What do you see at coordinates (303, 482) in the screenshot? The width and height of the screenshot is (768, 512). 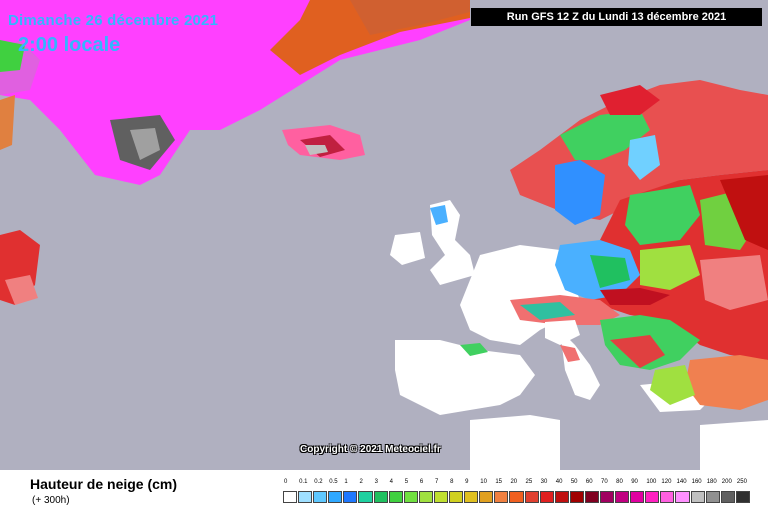 I see `legend-level-label: 0.1` at bounding box center [303, 482].